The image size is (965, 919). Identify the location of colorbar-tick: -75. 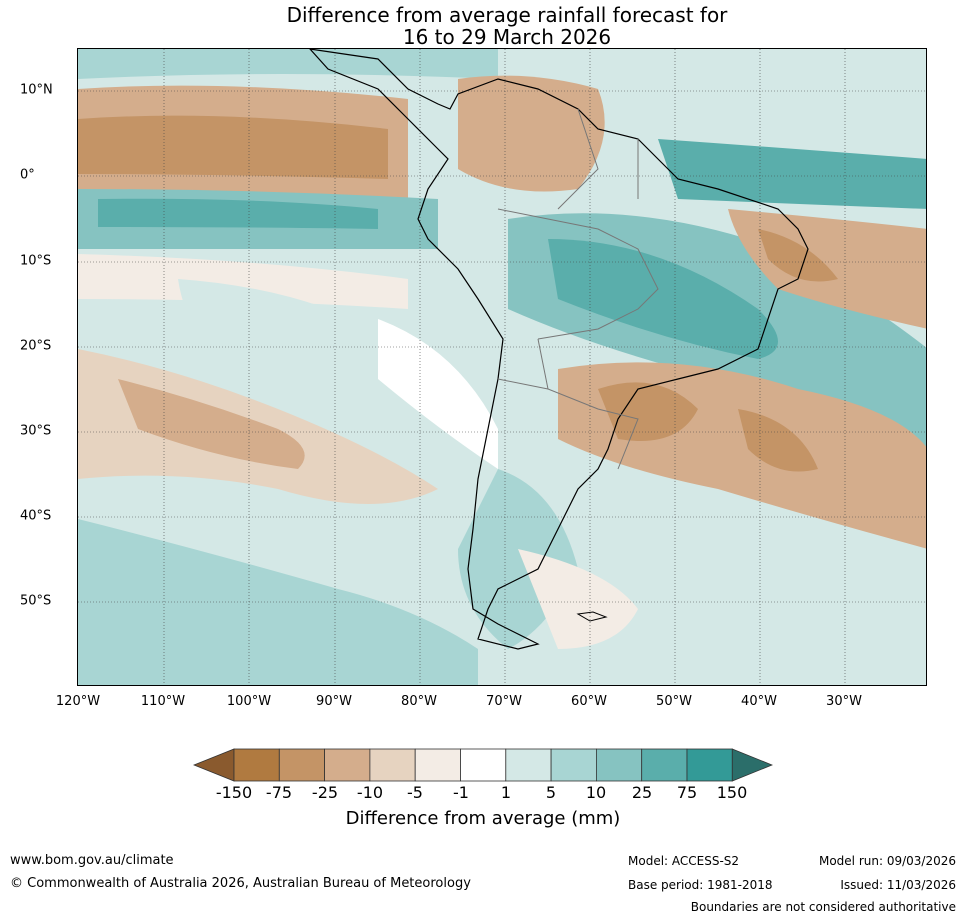
(279, 792).